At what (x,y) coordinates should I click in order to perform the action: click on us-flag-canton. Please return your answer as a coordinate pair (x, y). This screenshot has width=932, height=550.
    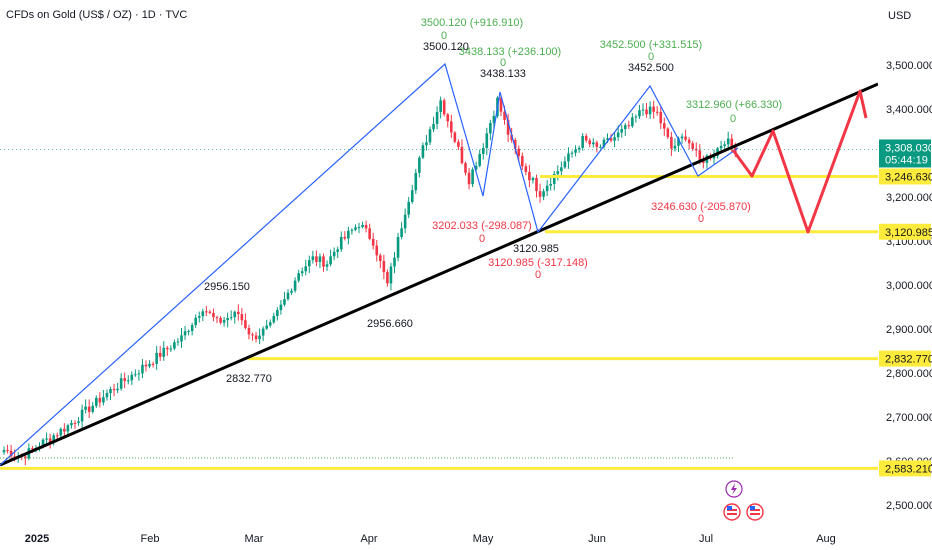
    Looking at the image, I should click on (729, 508).